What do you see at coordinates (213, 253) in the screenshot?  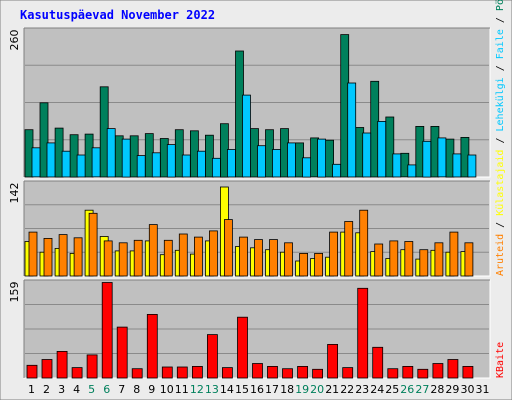 I see `bar-middle-s1-d13` at bounding box center [213, 253].